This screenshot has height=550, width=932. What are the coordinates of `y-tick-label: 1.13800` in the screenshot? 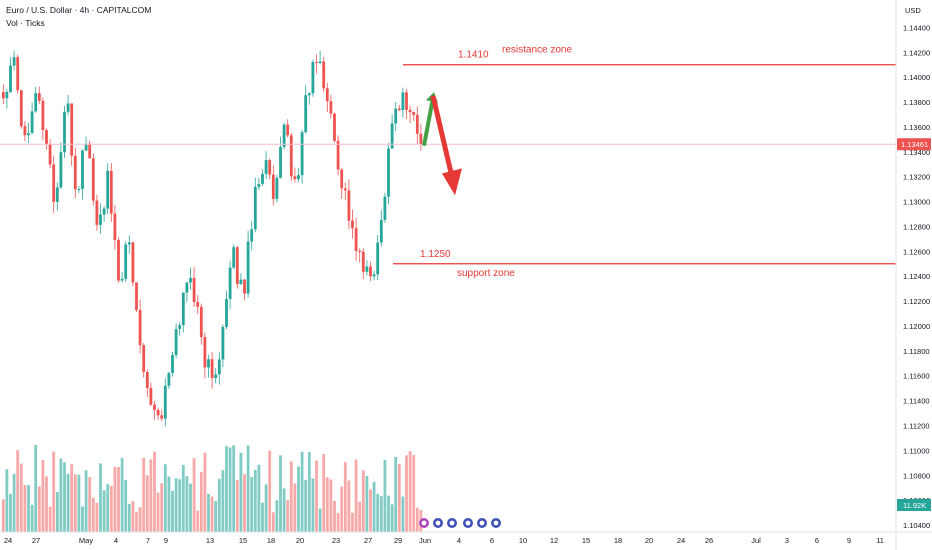 It's located at (916, 102).